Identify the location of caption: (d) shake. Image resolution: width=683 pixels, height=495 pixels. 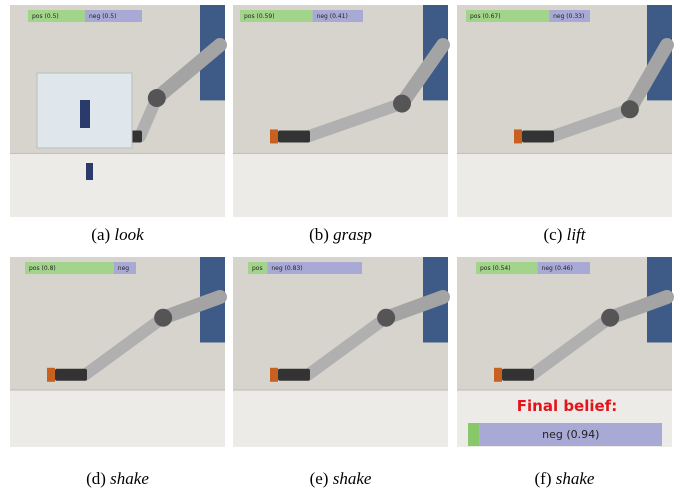
(117, 478).